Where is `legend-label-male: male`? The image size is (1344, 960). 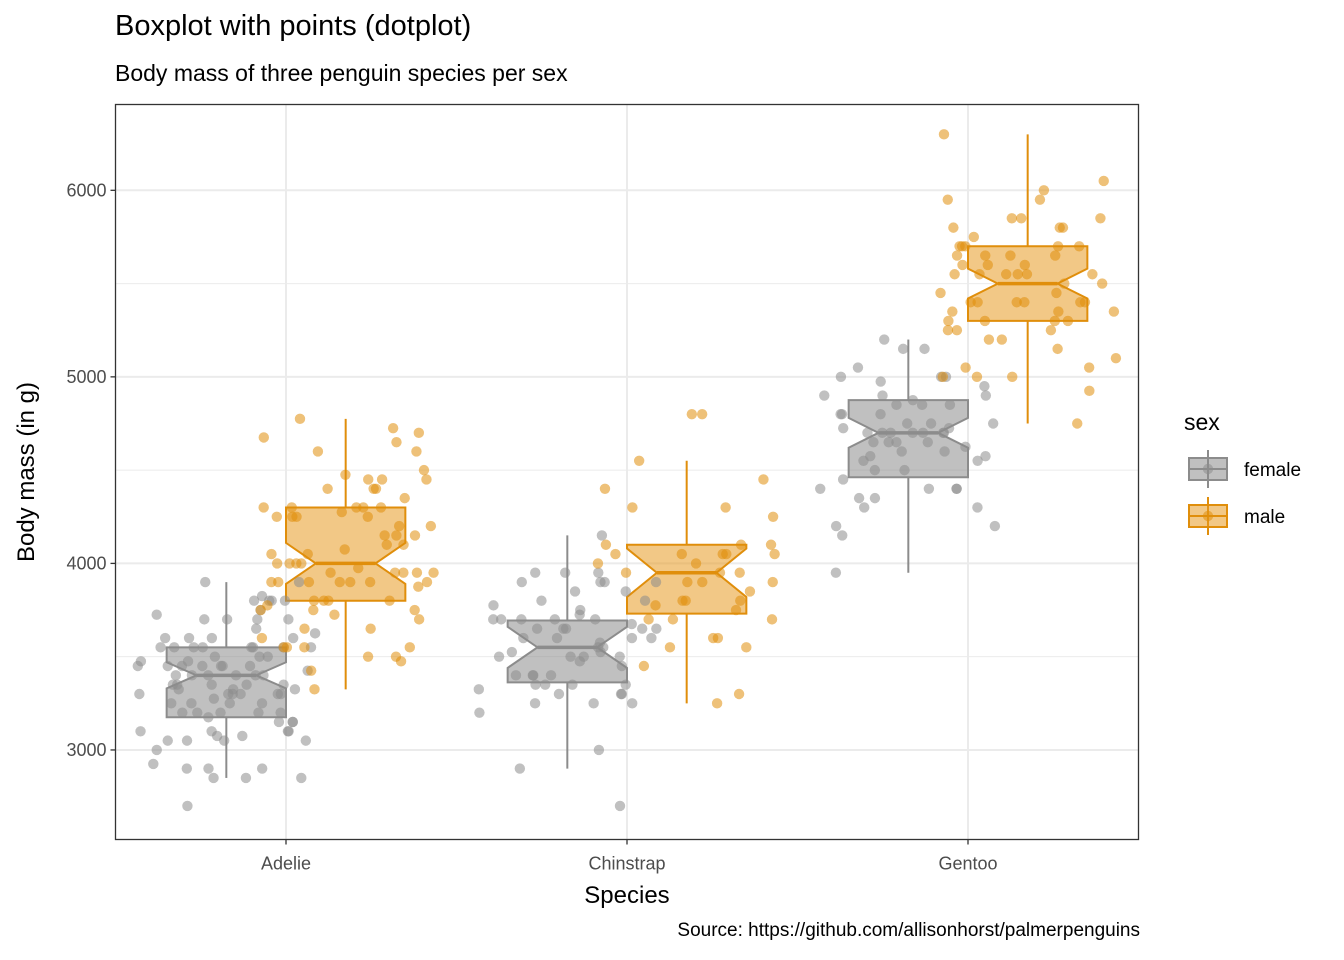 legend-label-male: male is located at coordinates (1264, 517).